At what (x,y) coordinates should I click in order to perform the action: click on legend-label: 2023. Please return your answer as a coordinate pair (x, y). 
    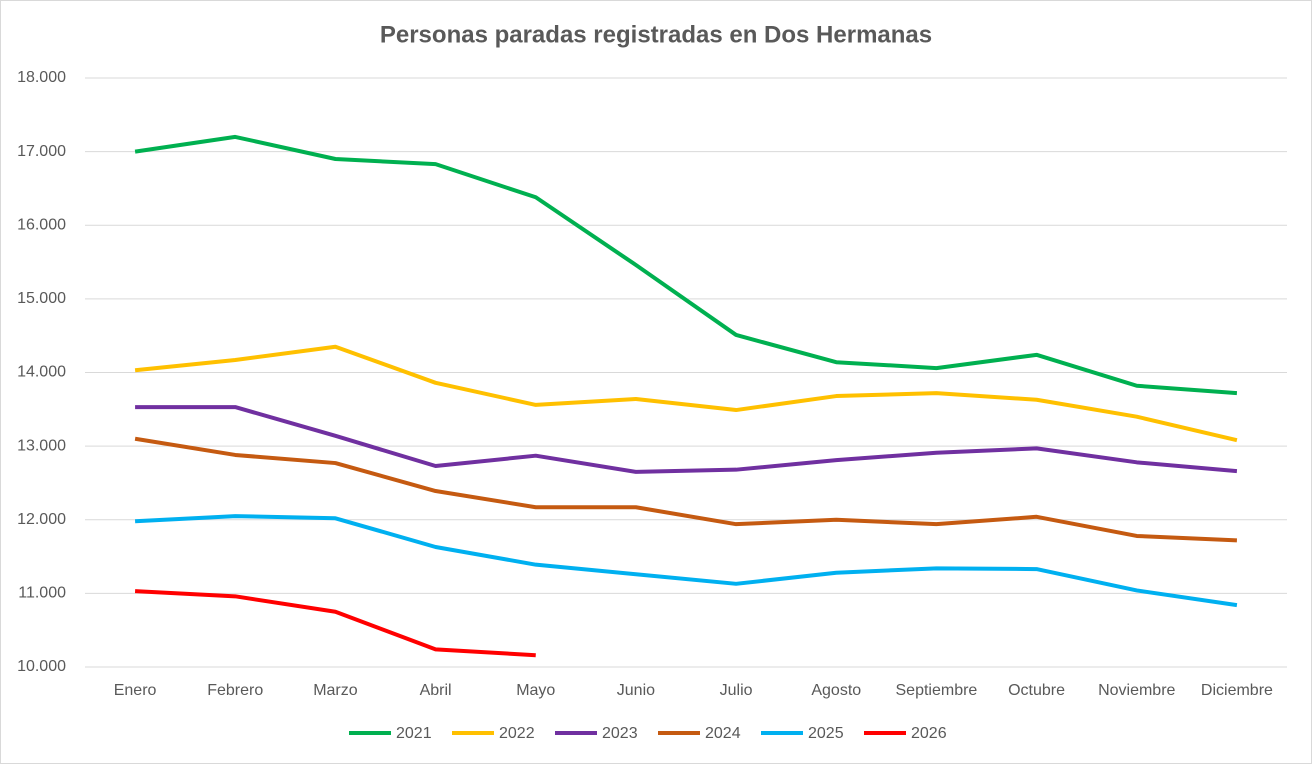
    Looking at the image, I should click on (620, 733).